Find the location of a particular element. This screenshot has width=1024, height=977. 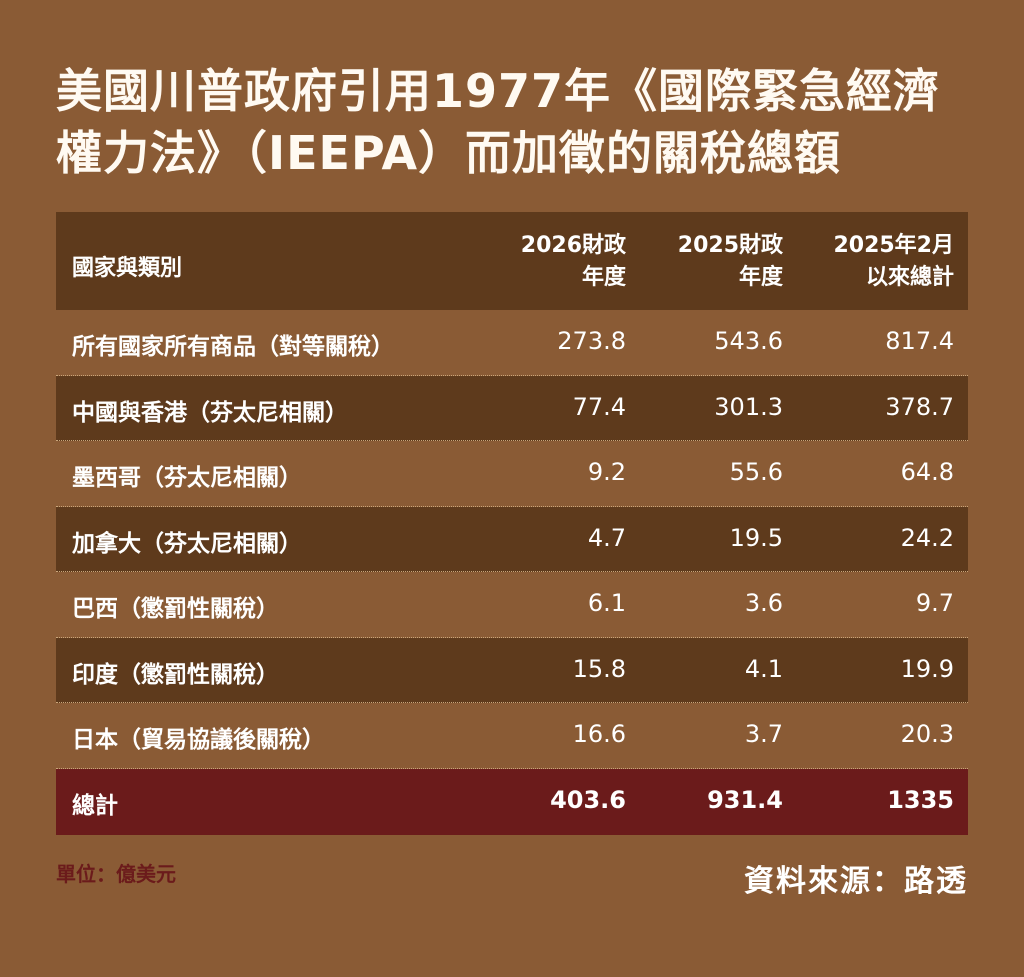

header-fy2025-line2: 年度 is located at coordinates (760, 277).